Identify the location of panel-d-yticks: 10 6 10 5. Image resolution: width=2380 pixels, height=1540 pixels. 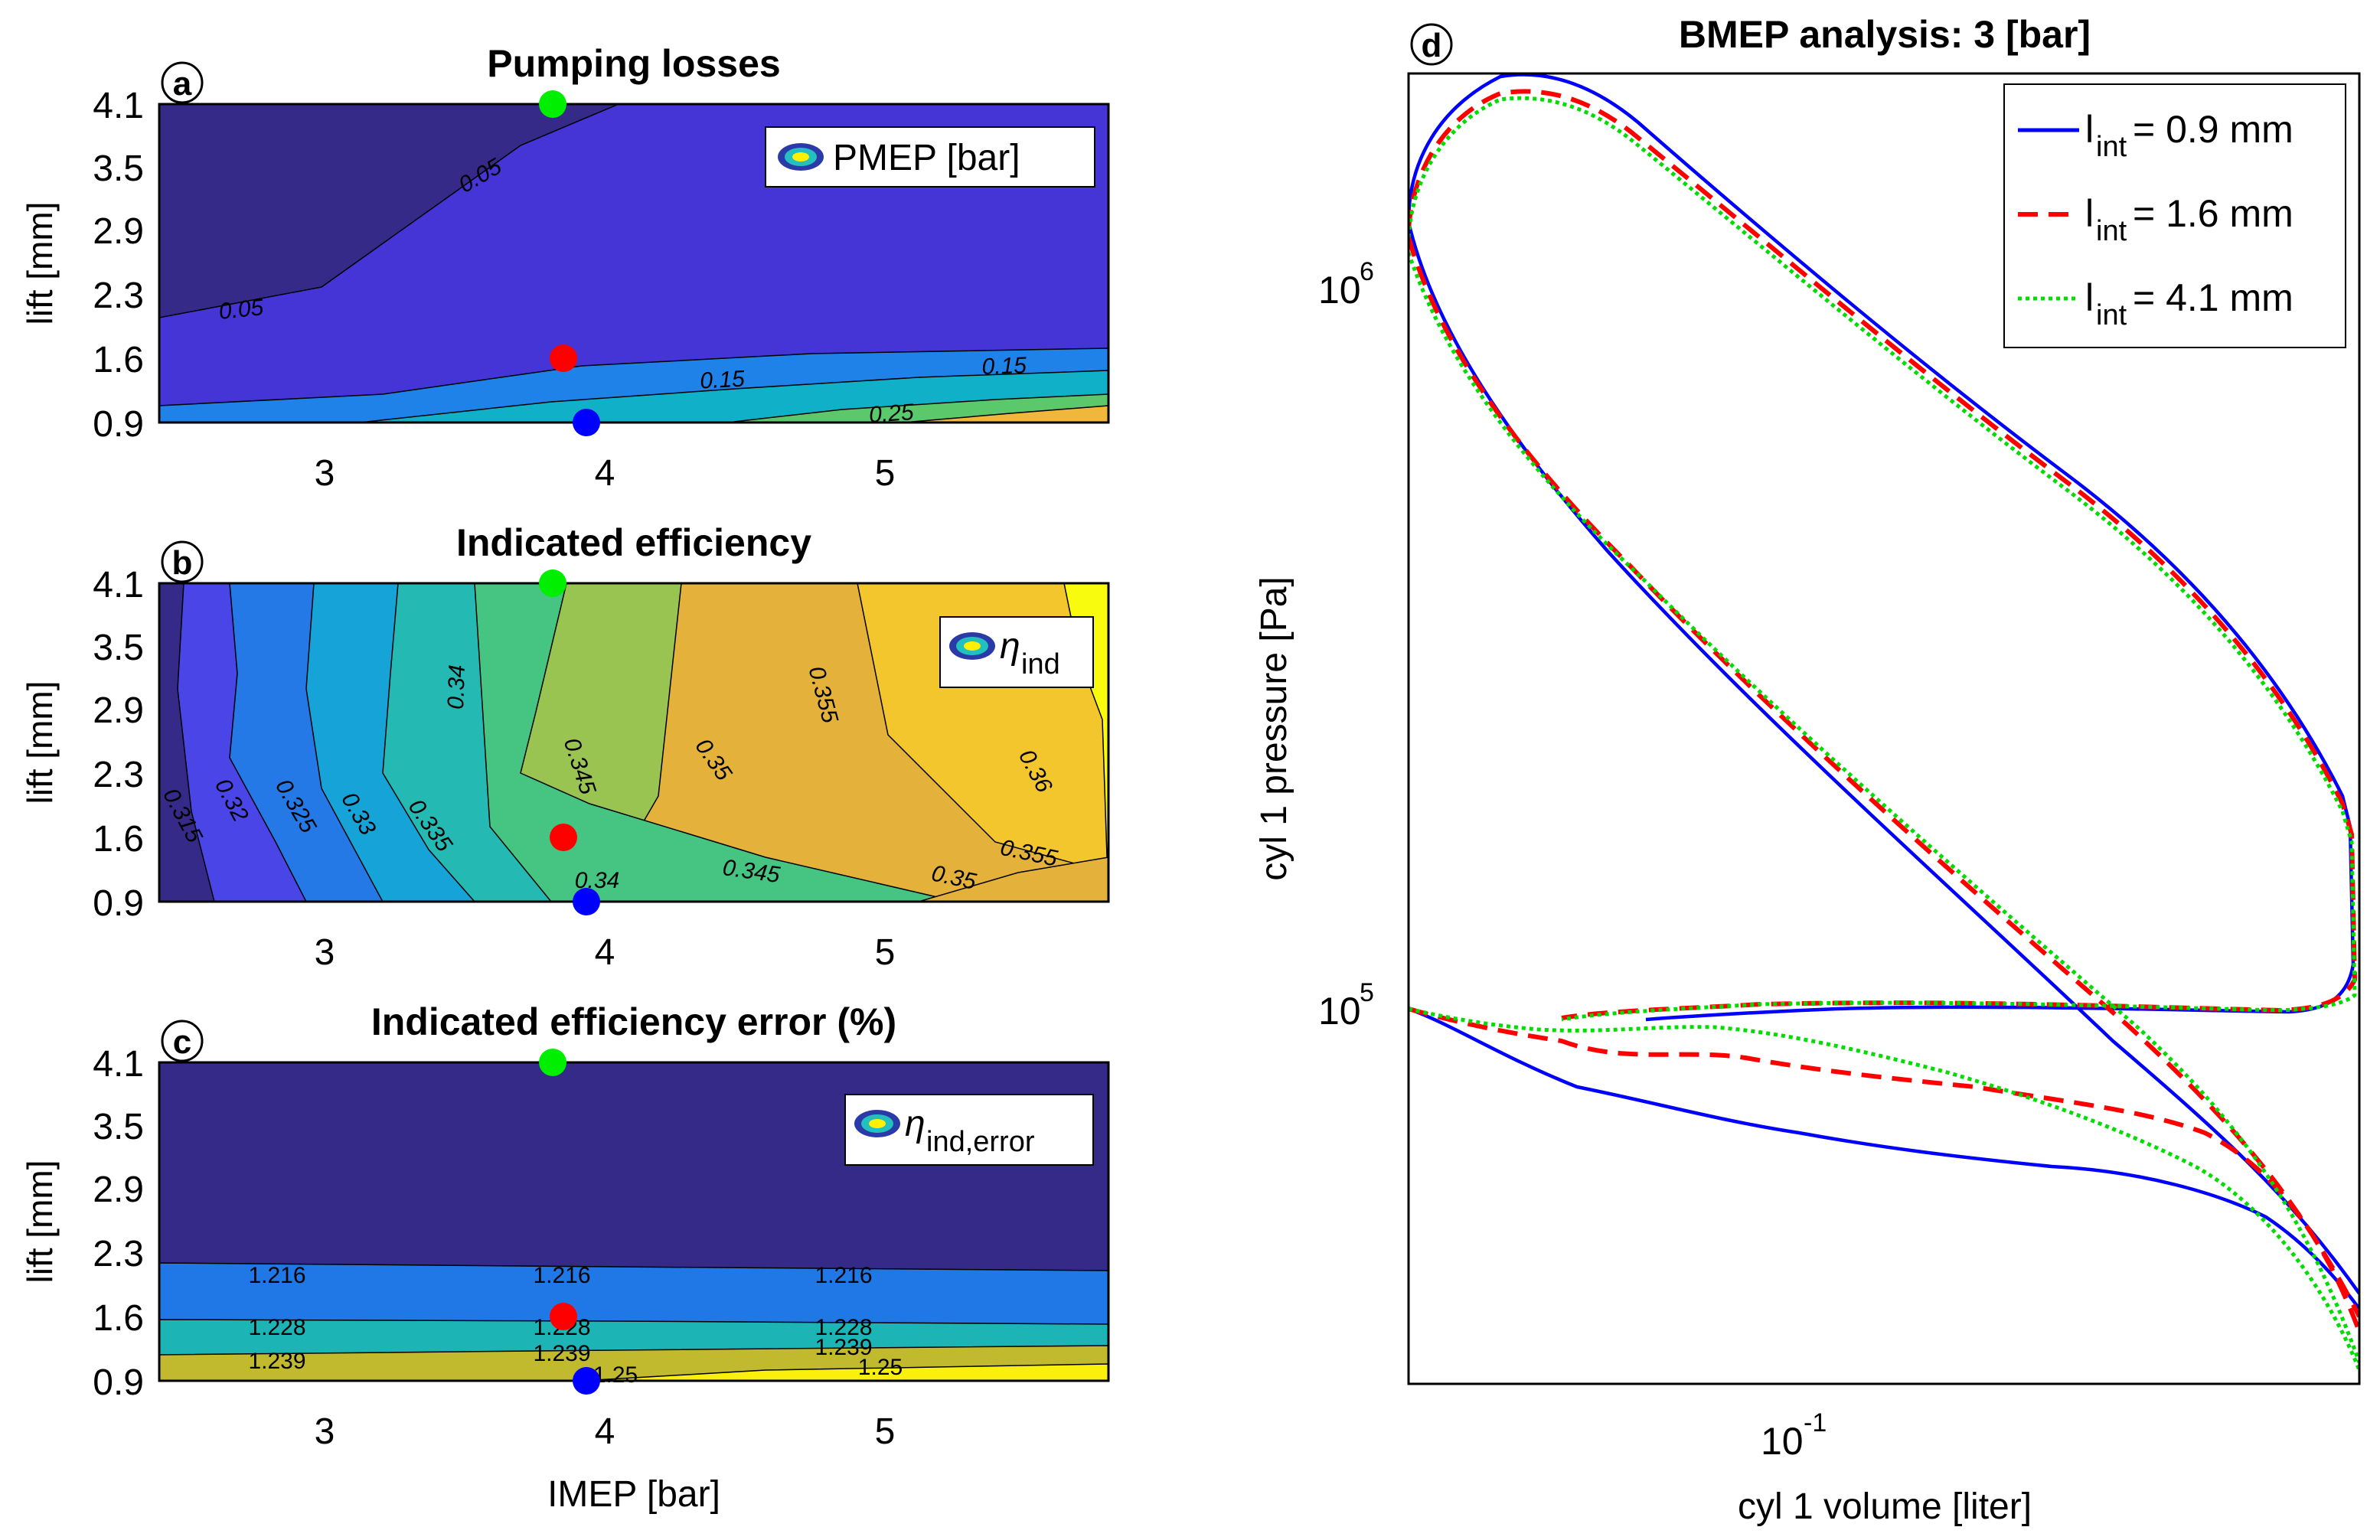
(1346, 645).